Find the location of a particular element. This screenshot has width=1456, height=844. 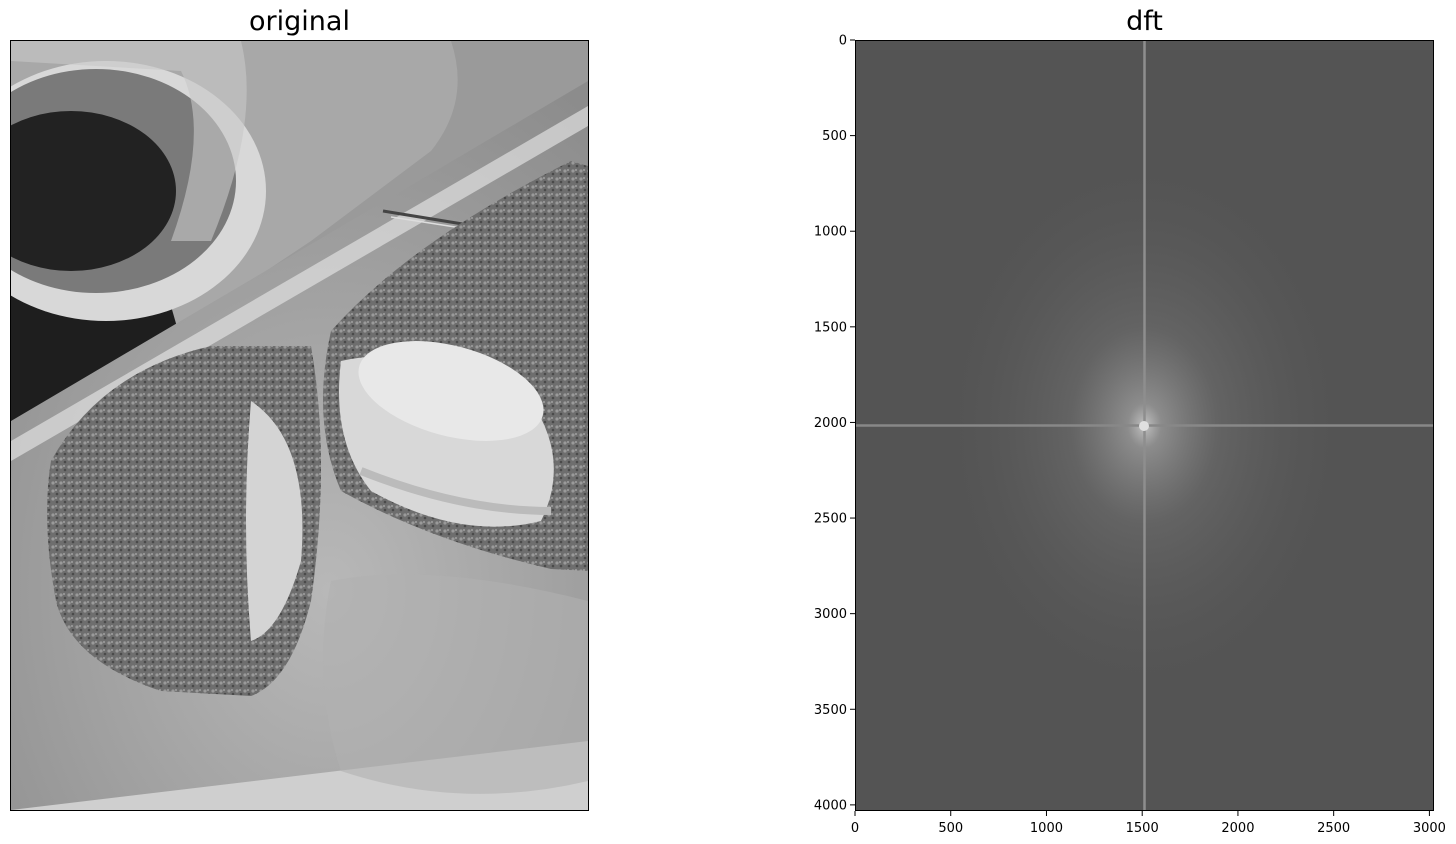

x-tick-label: 0 is located at coordinates (855, 828).